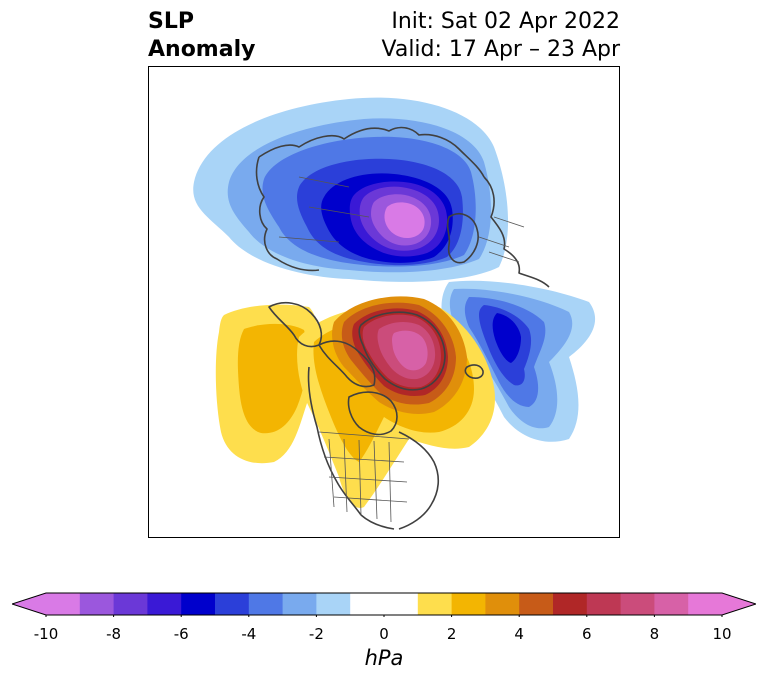 The image size is (768, 684). What do you see at coordinates (171, 21) in the screenshot?
I see `title-line-1: SLP` at bounding box center [171, 21].